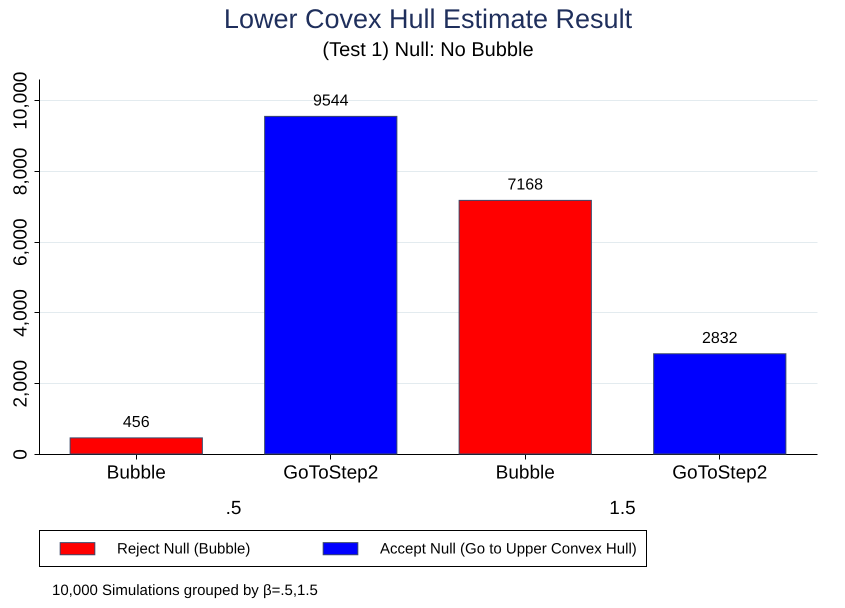 Image resolution: width=845 pixels, height=608 pixels. Describe the element at coordinates (428, 19) in the screenshot. I see `chart-title: Lower Covex Hull Estimate Result` at that location.